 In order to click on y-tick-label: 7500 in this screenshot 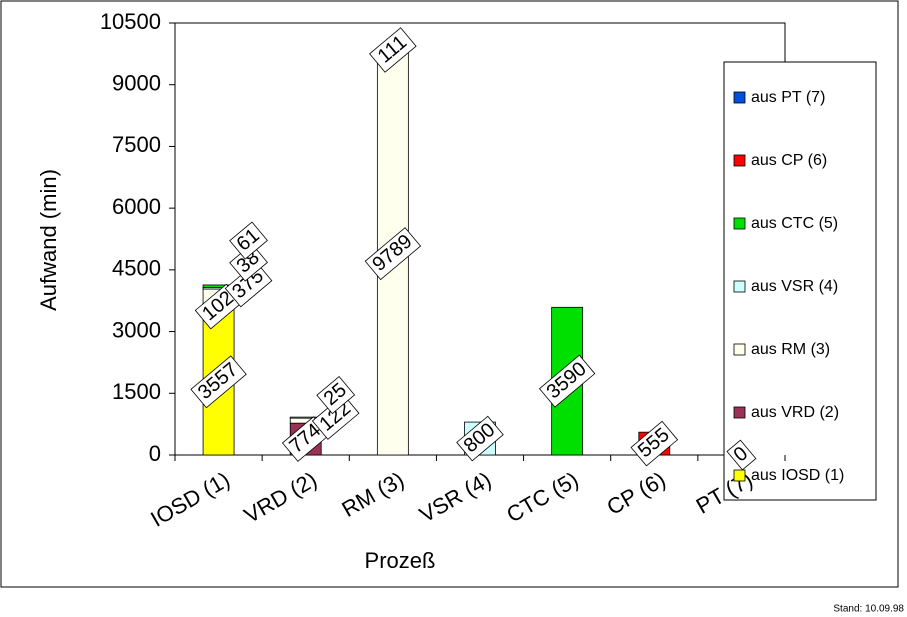, I will do `click(136, 144)`.